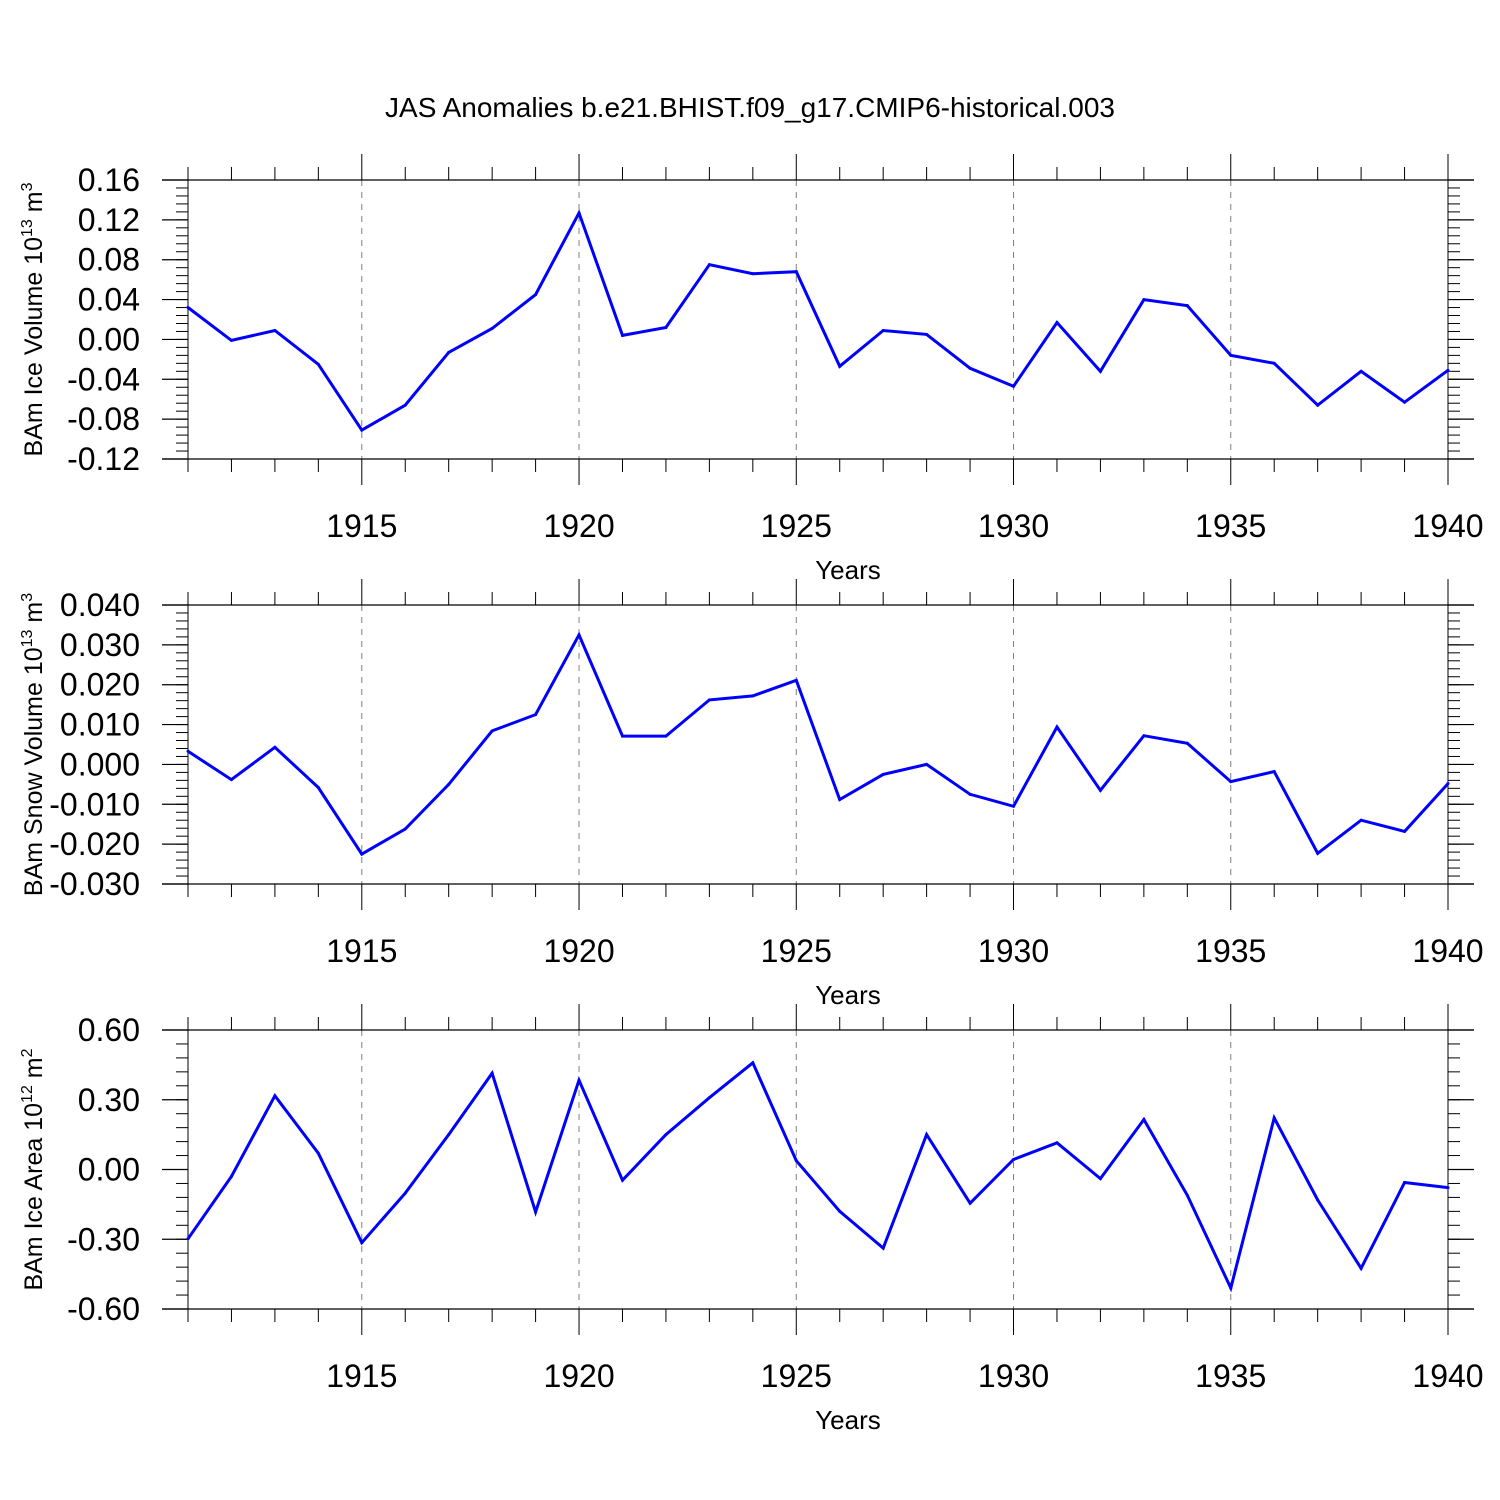  I want to click on y-axis-label-space, so click(34, 626).